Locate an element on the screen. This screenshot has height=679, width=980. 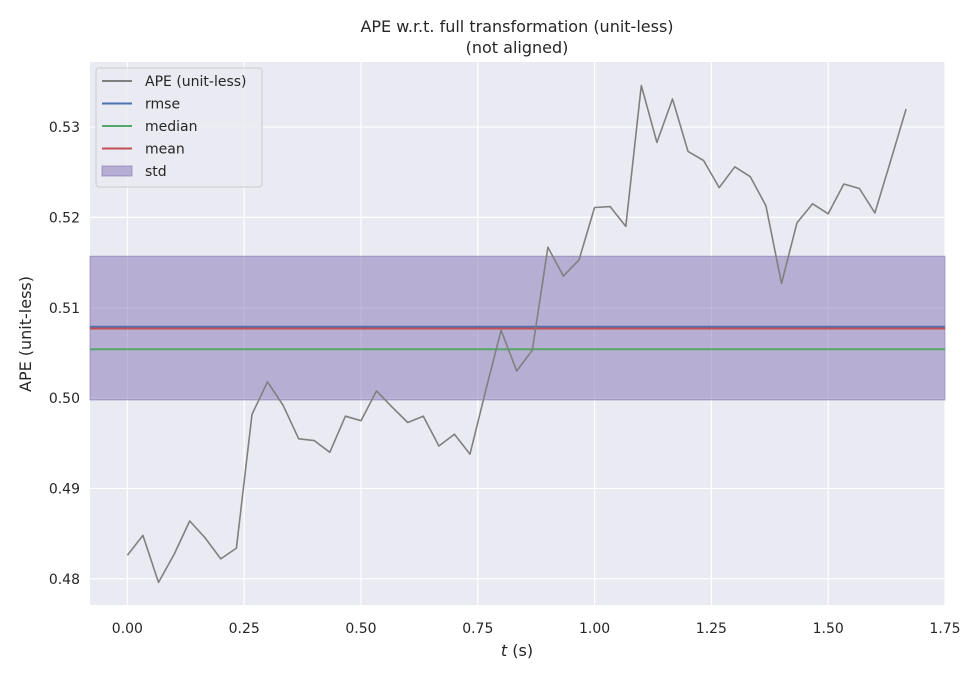
x-axis-label-var: t is located at coordinates (504, 650).